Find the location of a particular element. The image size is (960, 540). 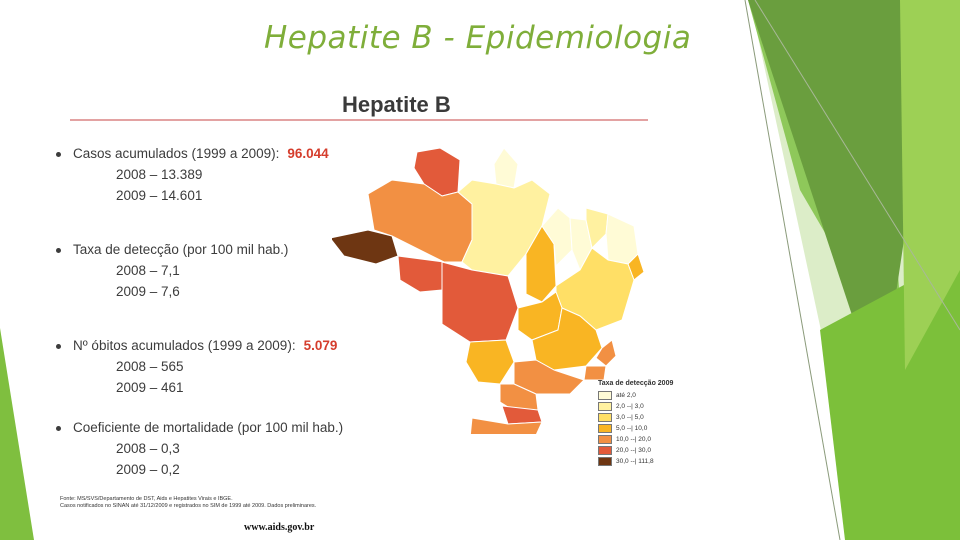

state-rondonia is located at coordinates (421, 274).